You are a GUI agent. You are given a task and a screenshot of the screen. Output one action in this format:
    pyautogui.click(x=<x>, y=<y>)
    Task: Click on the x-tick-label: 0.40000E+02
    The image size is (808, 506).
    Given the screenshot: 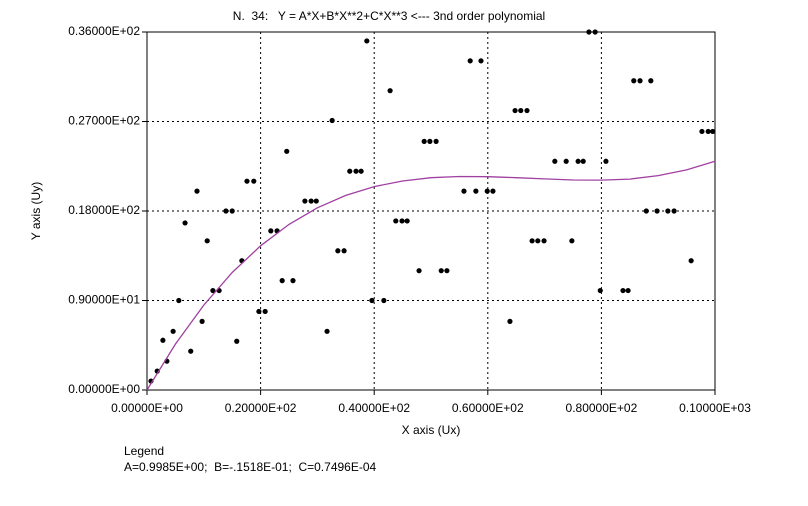 What is the action you would take?
    pyautogui.click(x=374, y=408)
    